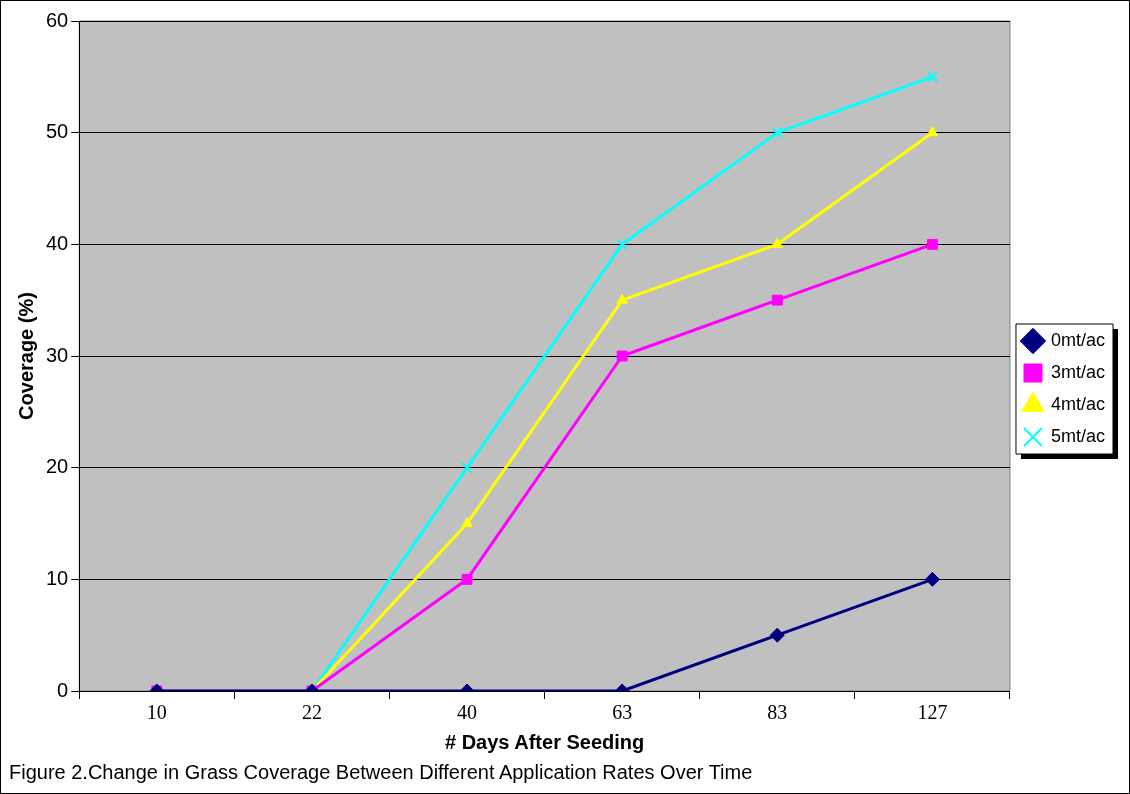 Image resolution: width=1130 pixels, height=794 pixels. I want to click on y-tick-label: 60, so click(57, 19).